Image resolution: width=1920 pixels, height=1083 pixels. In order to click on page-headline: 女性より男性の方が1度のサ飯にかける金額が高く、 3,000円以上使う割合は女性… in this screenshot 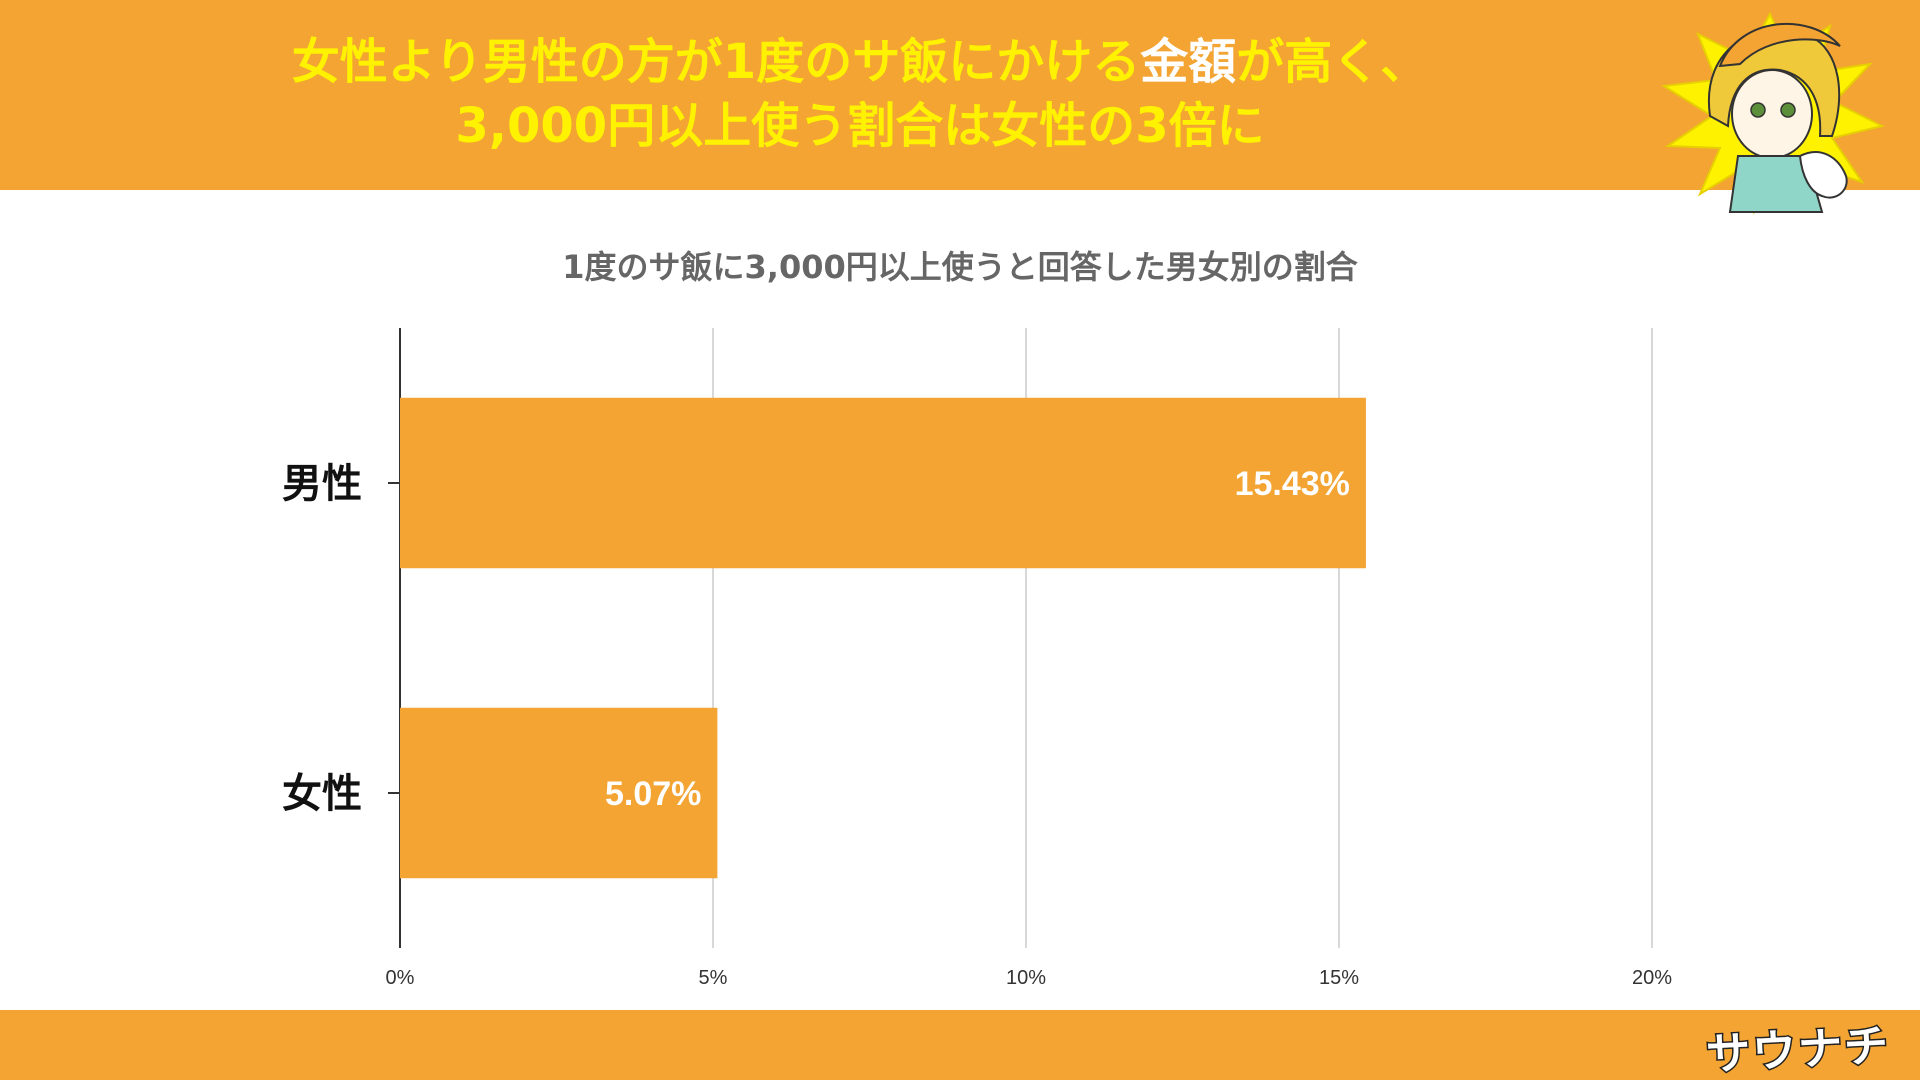, I will do `click(860, 94)`.